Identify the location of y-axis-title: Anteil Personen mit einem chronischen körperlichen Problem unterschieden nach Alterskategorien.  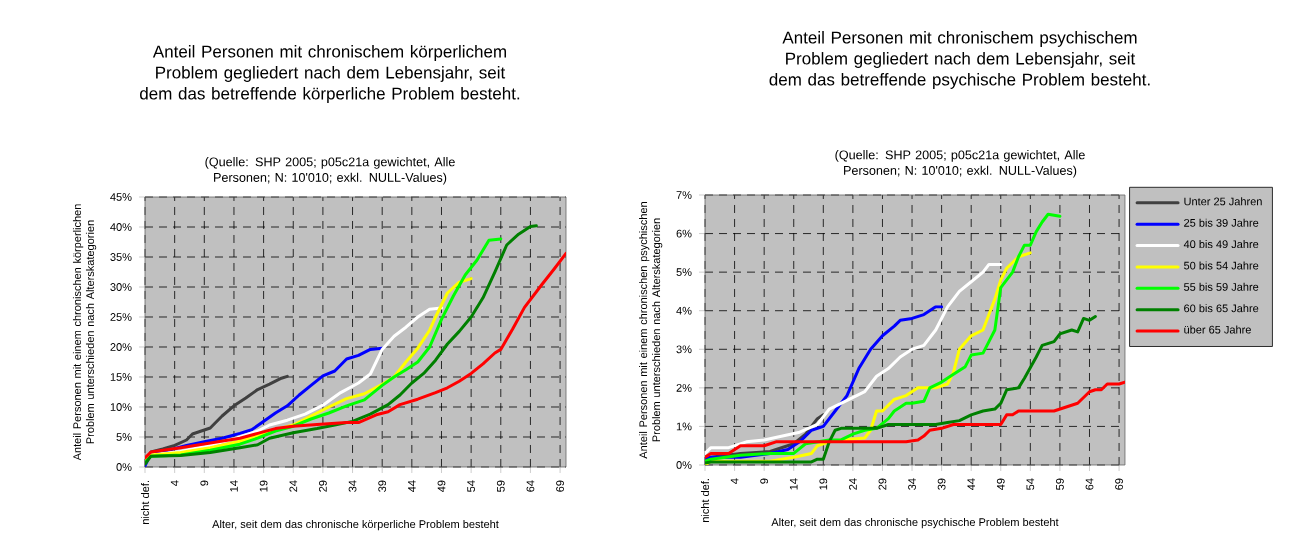
(84, 332).